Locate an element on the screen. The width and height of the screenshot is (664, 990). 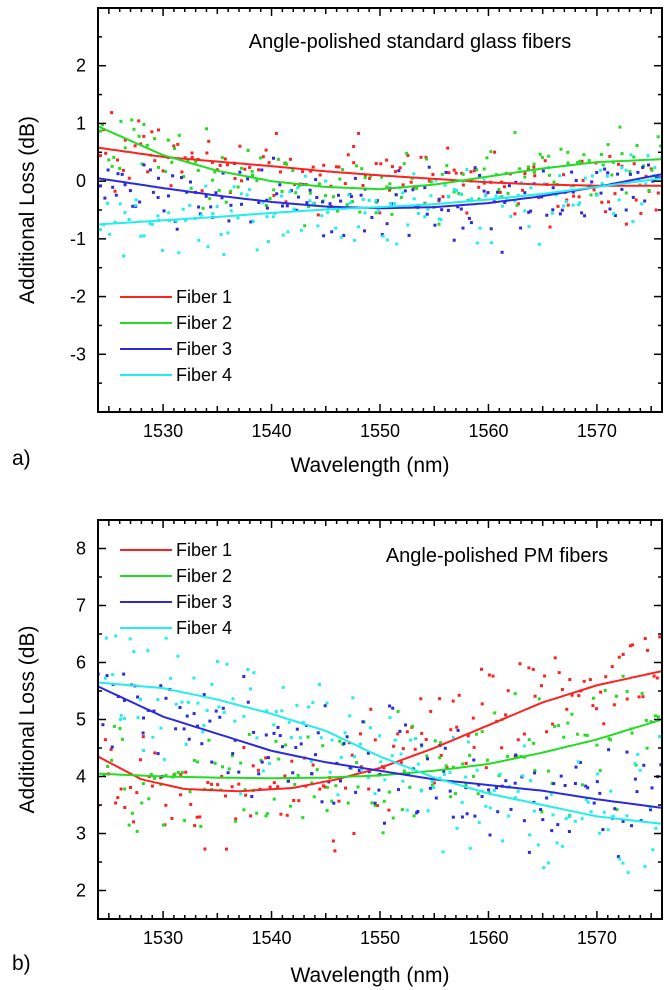
y-tick-label: 8 is located at coordinates (81, 549).